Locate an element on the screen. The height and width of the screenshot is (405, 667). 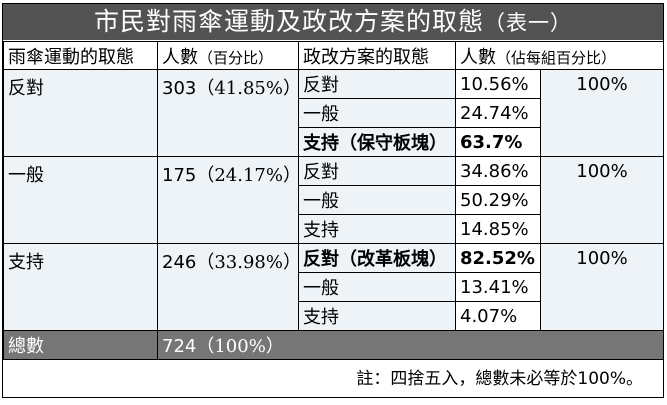
pct-cell: 50.29% is located at coordinates (498, 200).